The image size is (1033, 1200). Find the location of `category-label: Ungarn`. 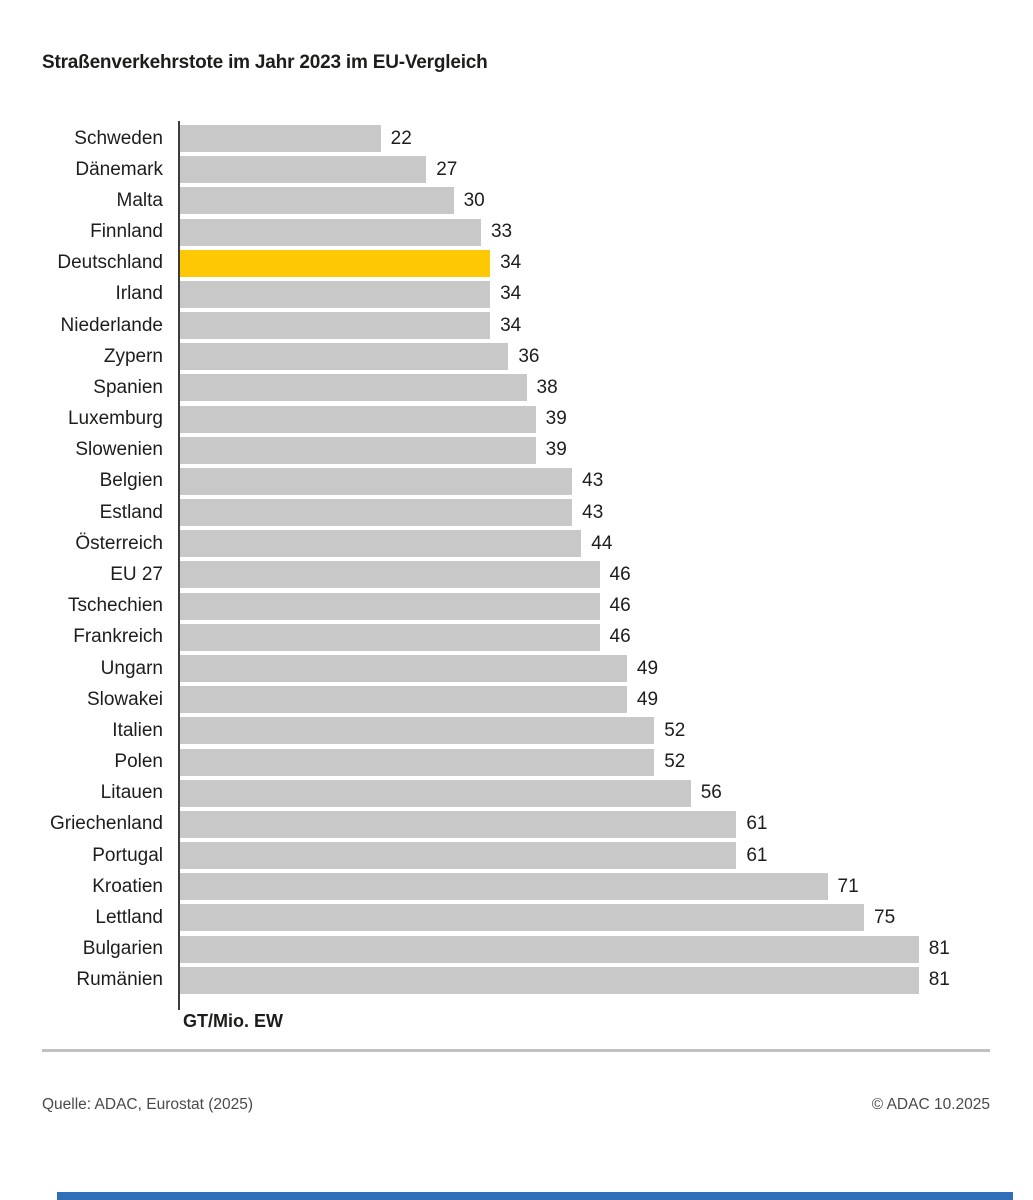

category-label: Ungarn is located at coordinates (131, 668).